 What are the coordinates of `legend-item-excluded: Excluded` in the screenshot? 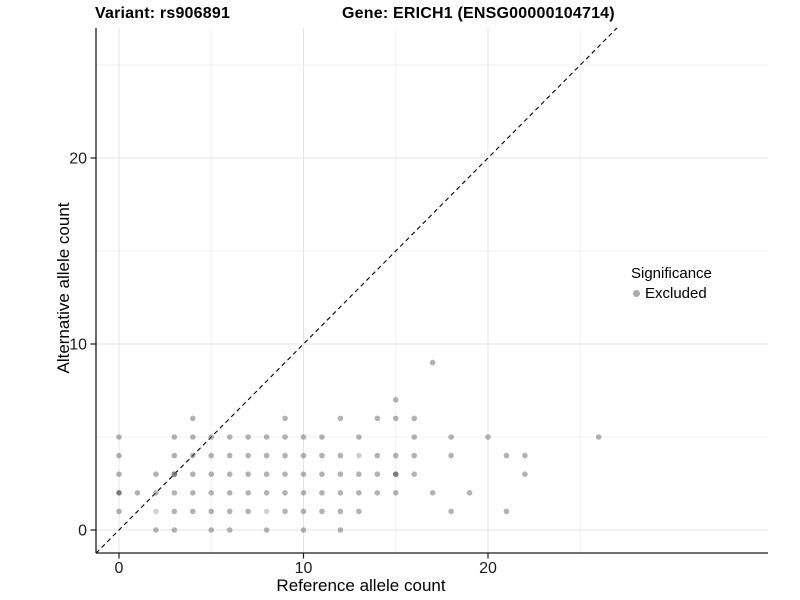 It's located at (671, 293).